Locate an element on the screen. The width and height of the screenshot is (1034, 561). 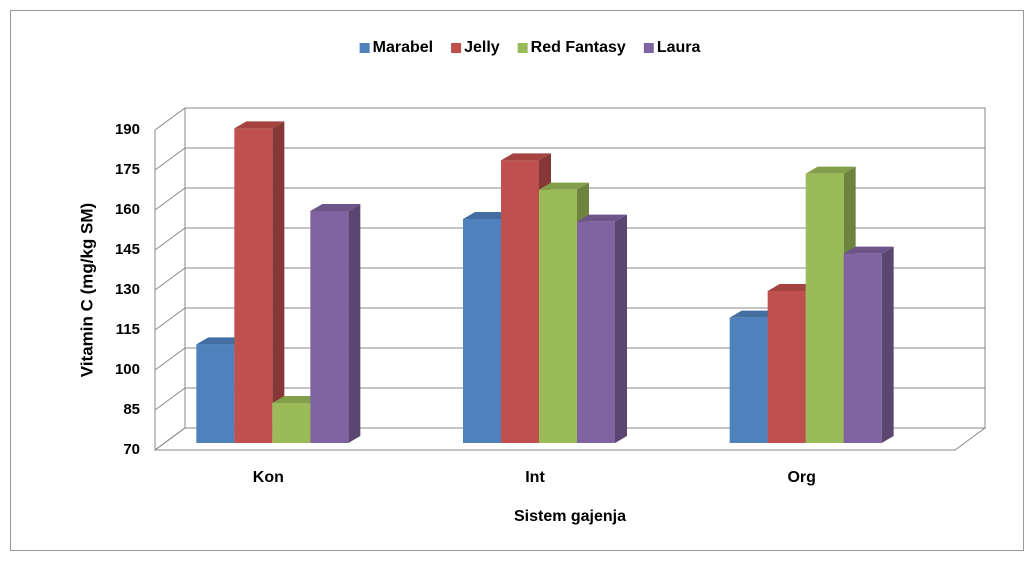
x-tick-label: Org is located at coordinates (801, 477).